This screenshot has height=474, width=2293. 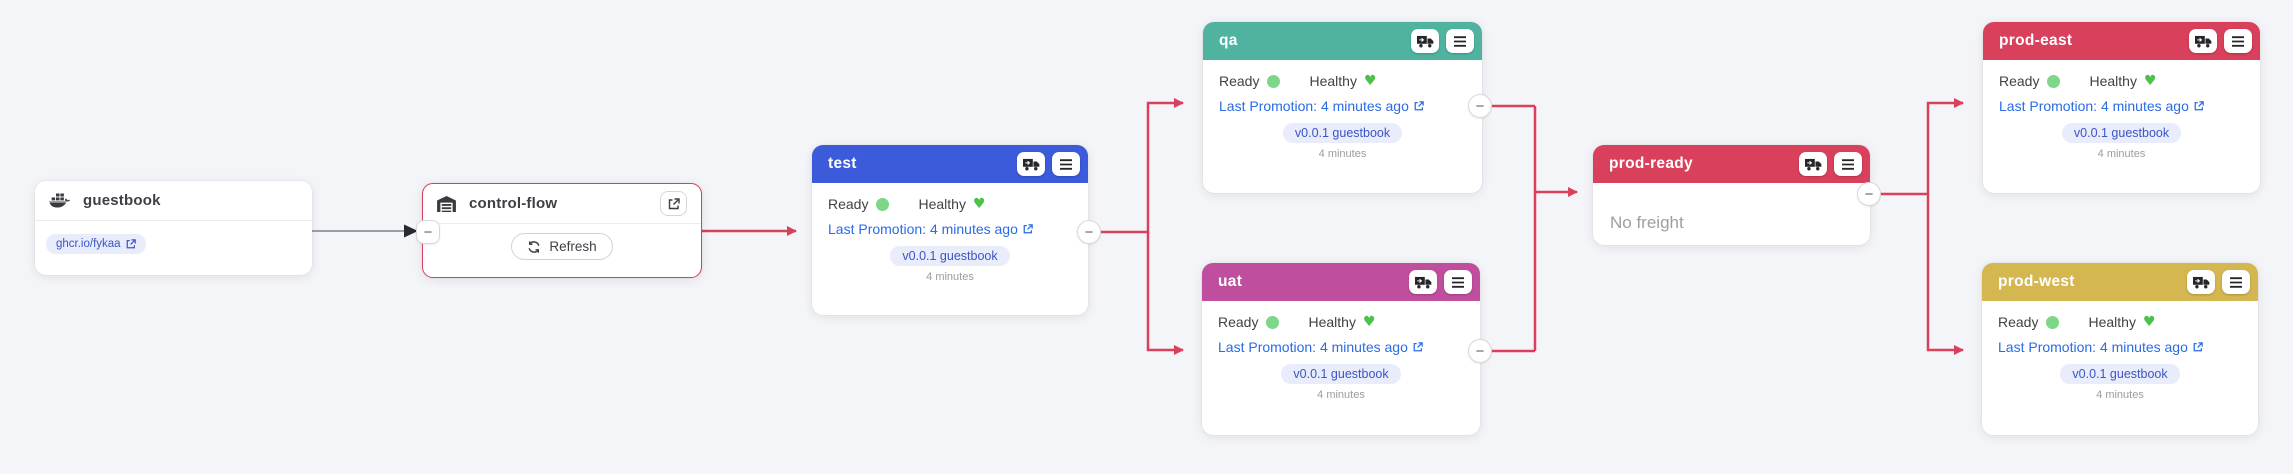 I want to click on stage-node-test: test Ready H, so click(x=956, y=230).